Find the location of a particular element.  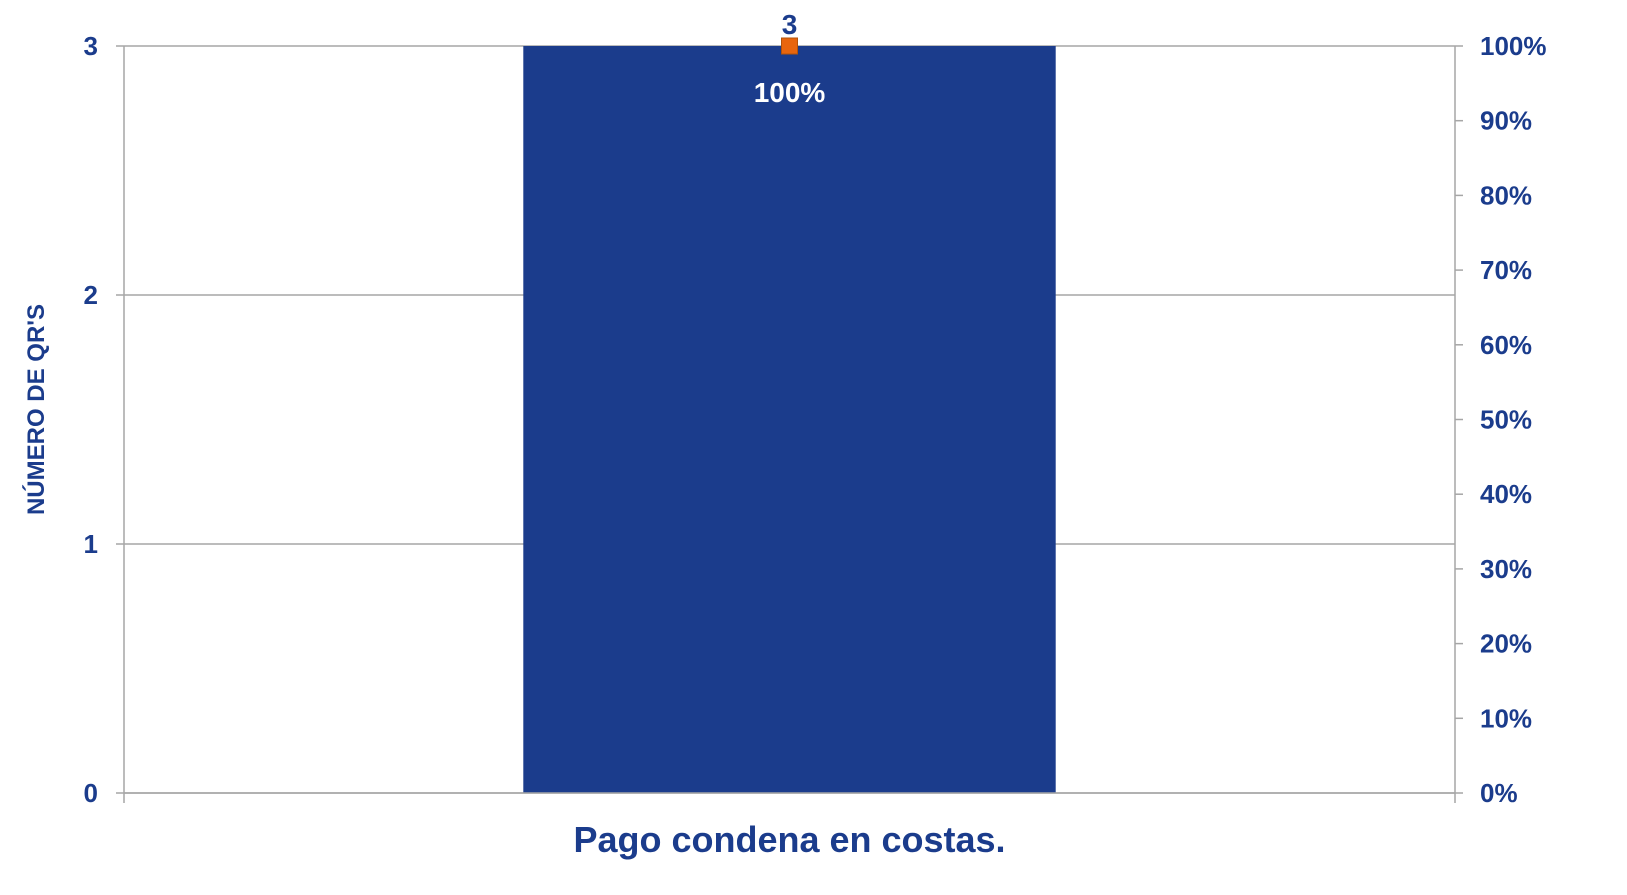

y-tick-label: 0 is located at coordinates (91, 793).